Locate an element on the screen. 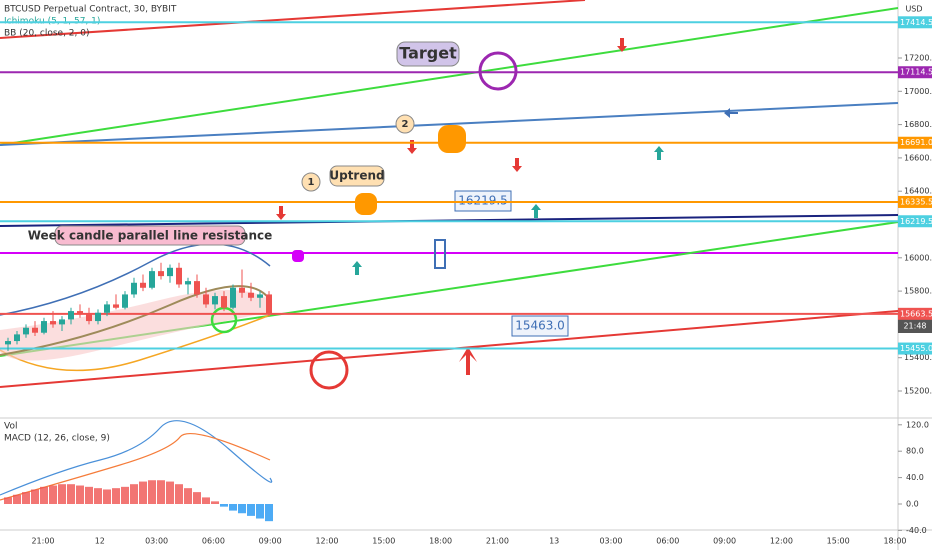 Image resolution: width=932 pixels, height=550 pixels. annotation: Uptrend is located at coordinates (356, 176).